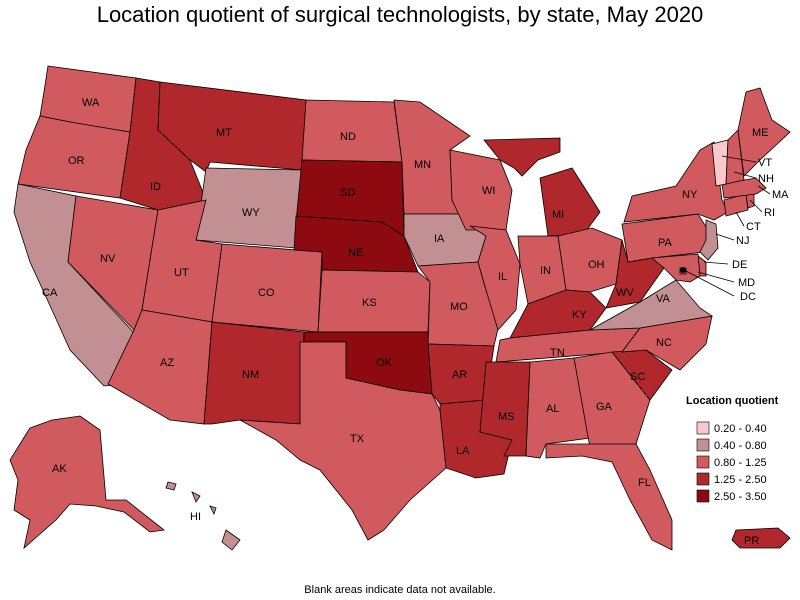  What do you see at coordinates (676, 182) in the screenshot?
I see `state-NY` at bounding box center [676, 182].